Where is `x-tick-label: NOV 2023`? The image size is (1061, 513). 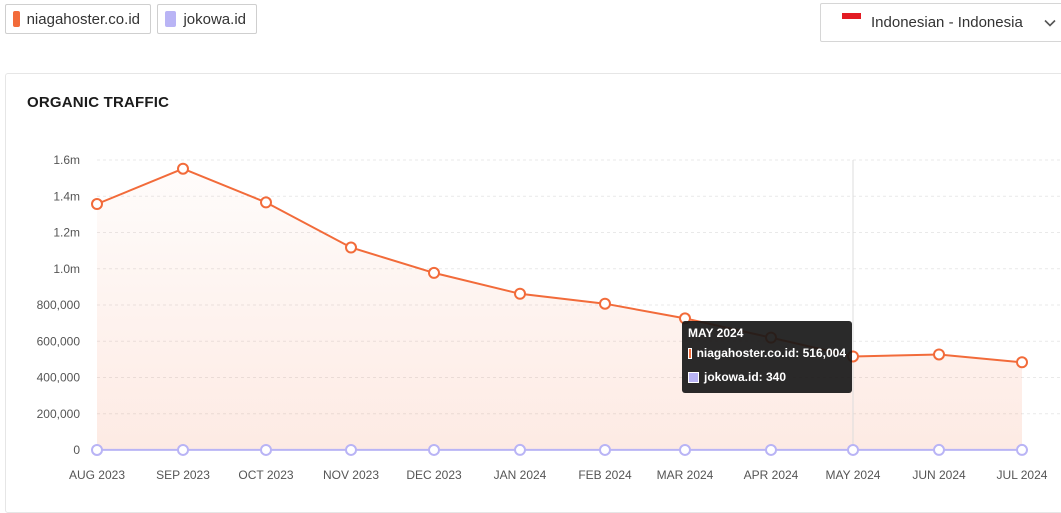
x-tick-label: NOV 2023 is located at coordinates (351, 475).